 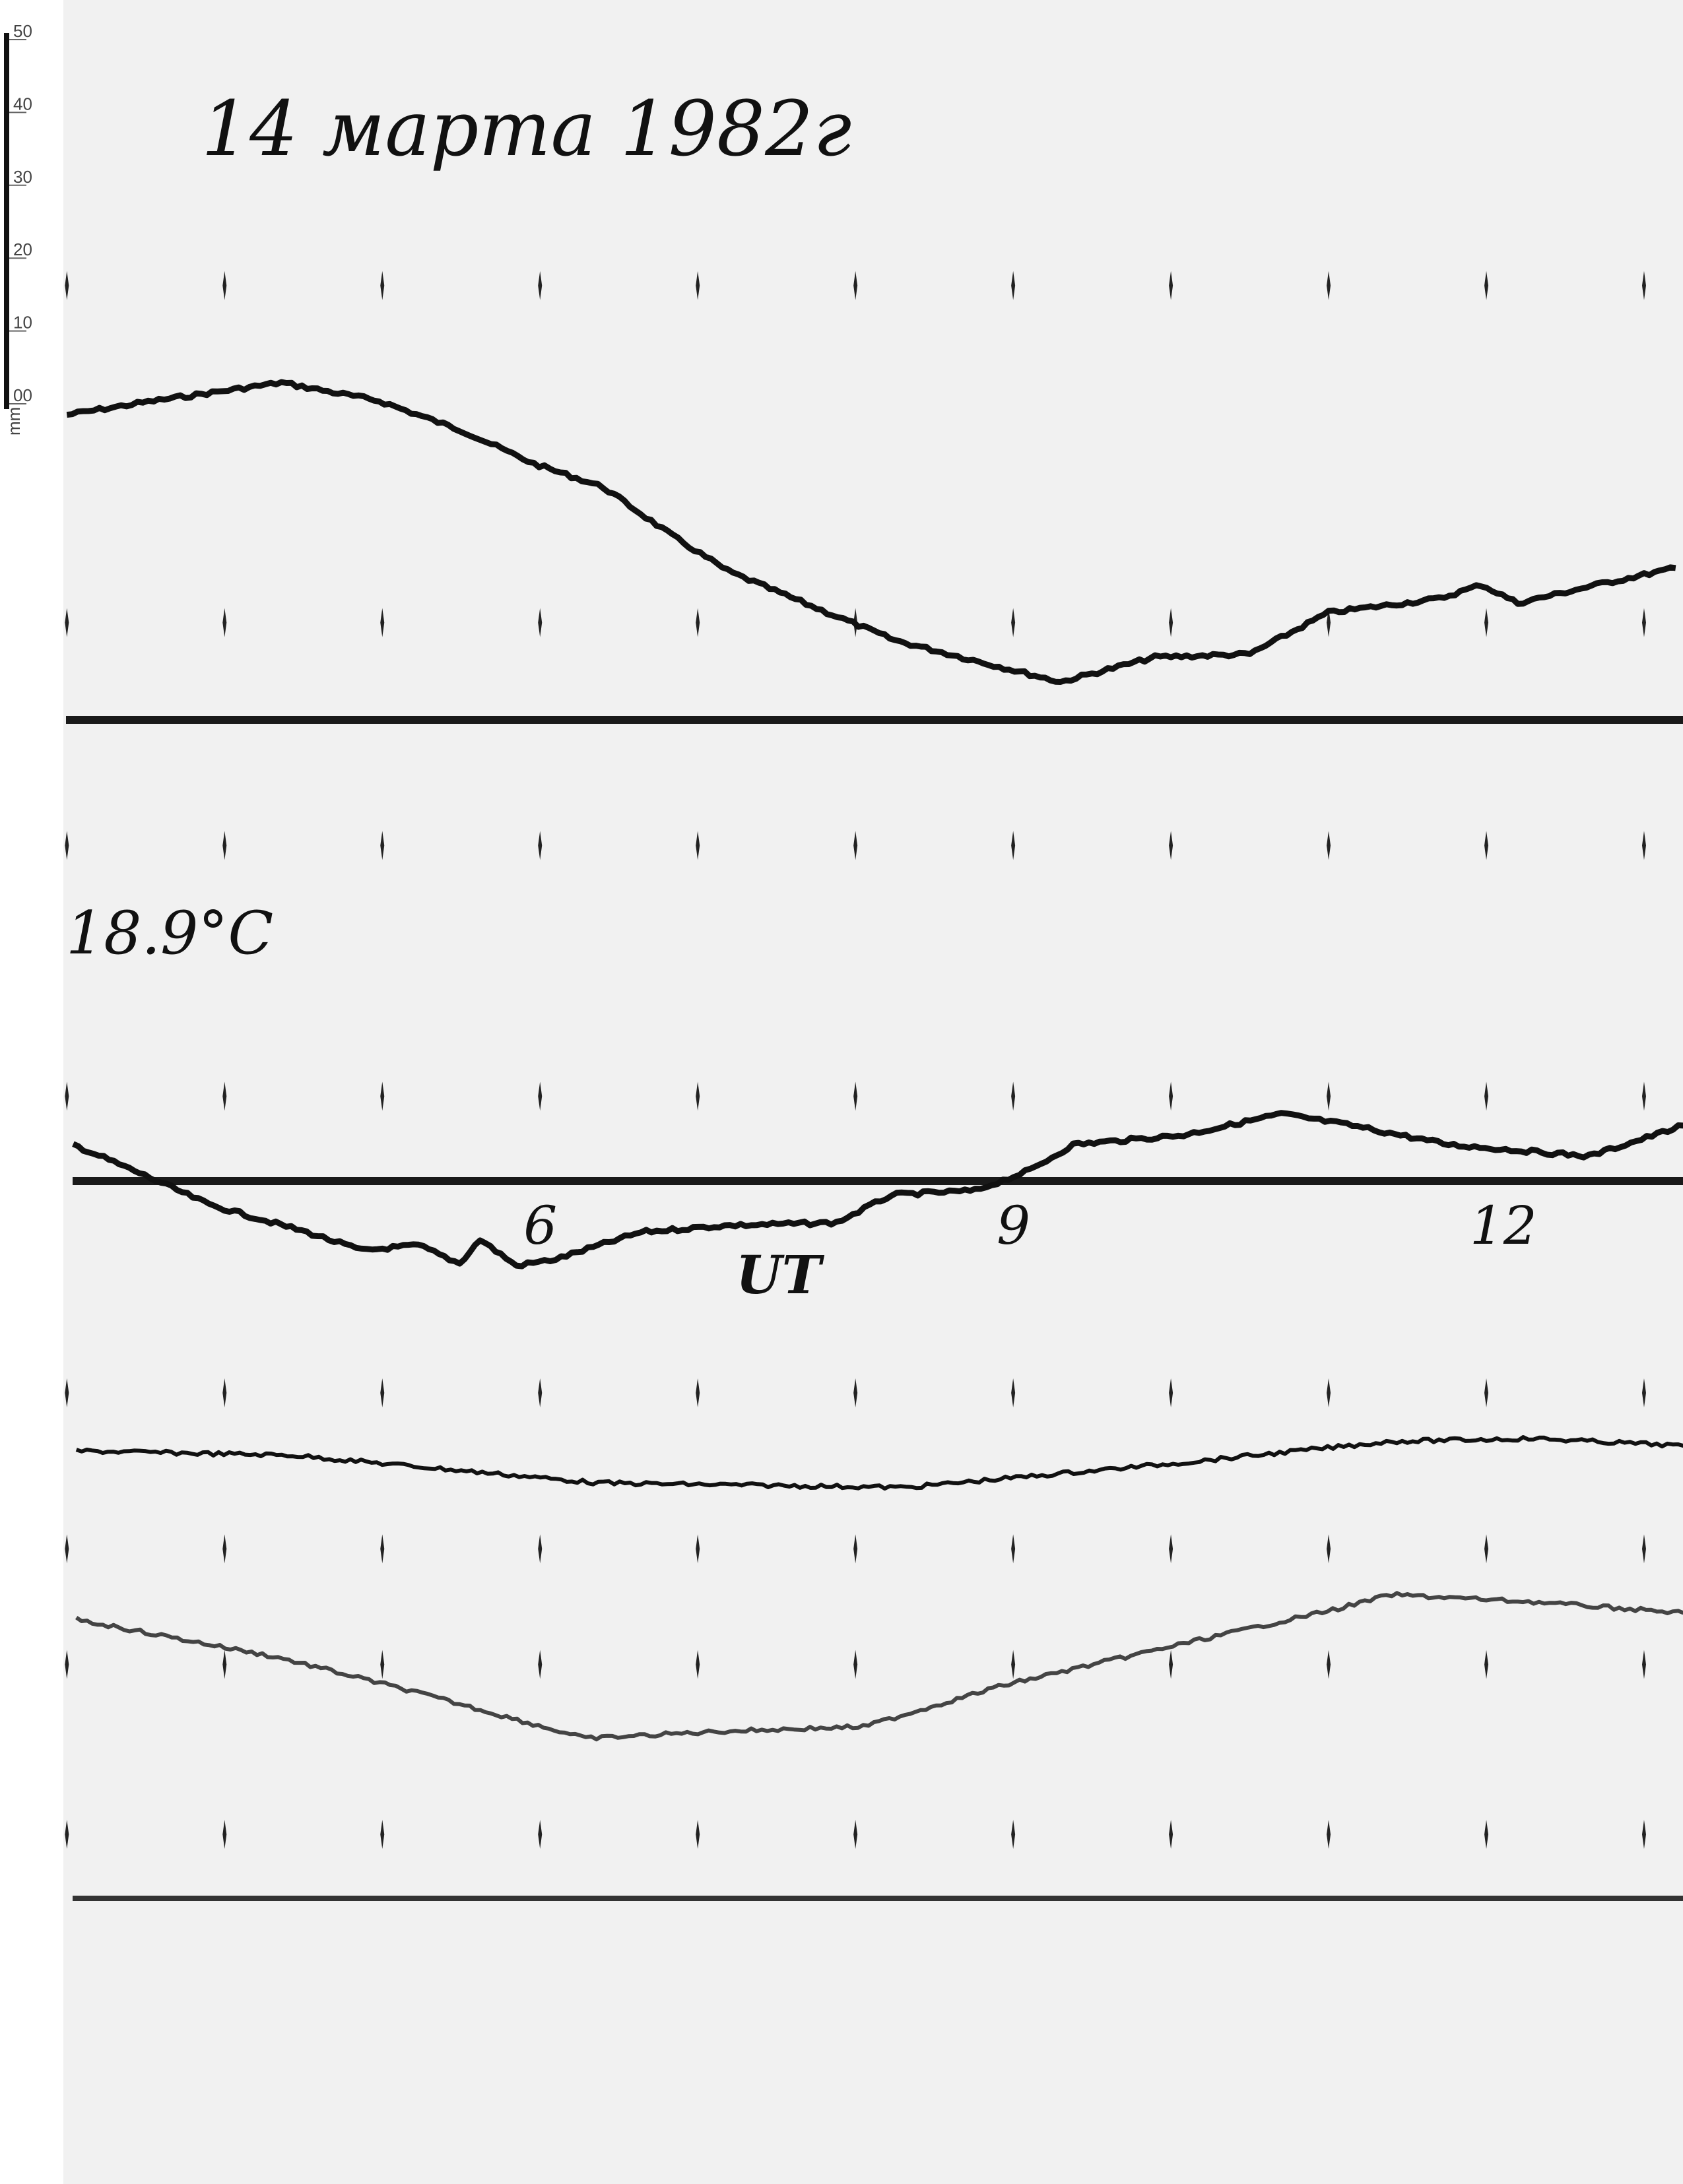 What do you see at coordinates (23, 323) in the screenshot?
I see `ruler-tick-label: 10` at bounding box center [23, 323].